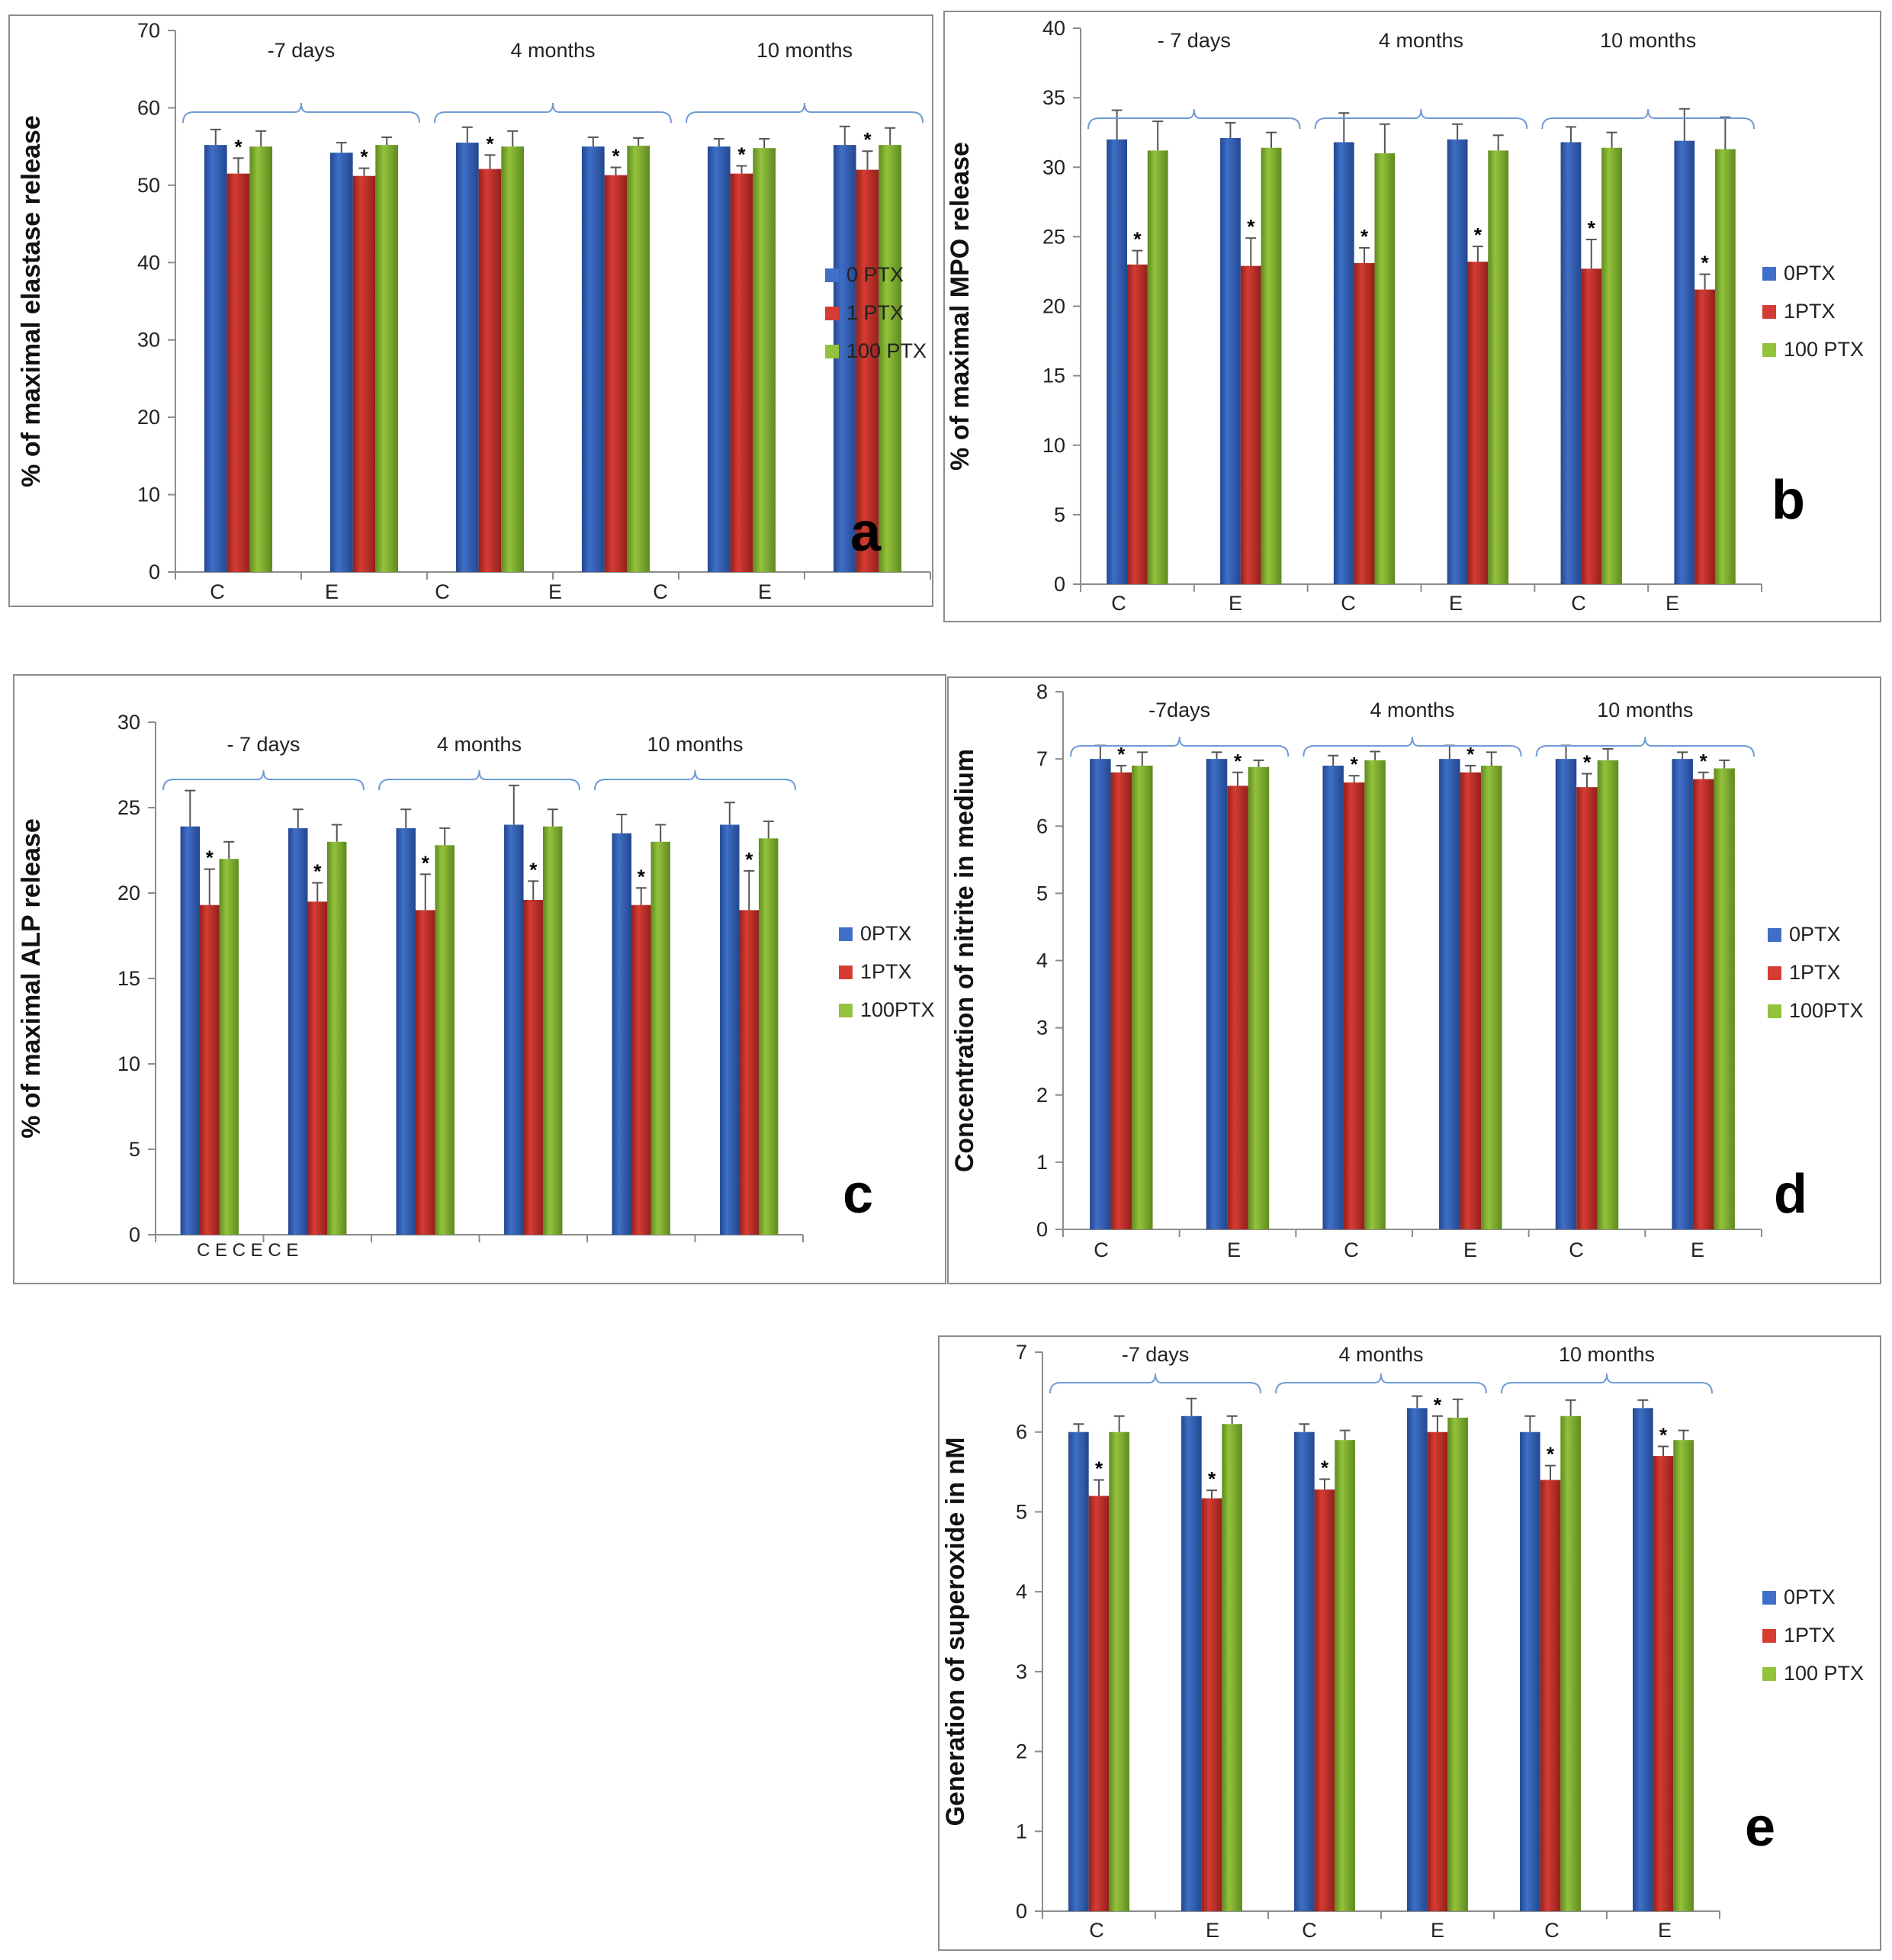  I want to click on y-tick-label: 8, so click(1042, 691).